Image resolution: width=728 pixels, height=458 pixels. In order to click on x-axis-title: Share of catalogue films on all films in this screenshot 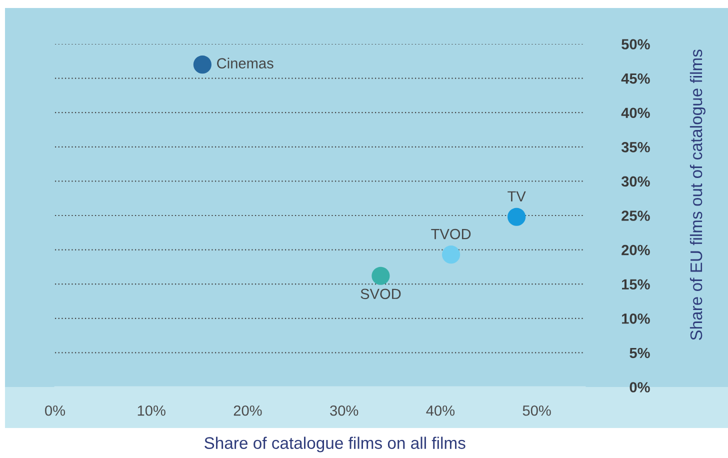, I will do `click(335, 444)`.